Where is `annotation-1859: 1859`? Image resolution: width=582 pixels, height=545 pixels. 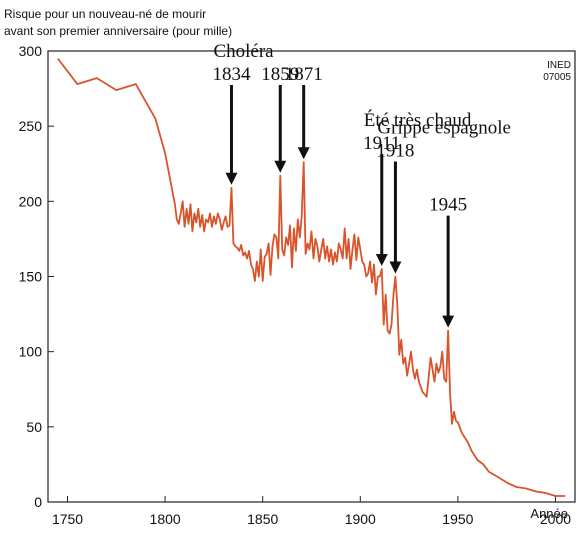
annotation-1859: 1859 is located at coordinates (280, 118).